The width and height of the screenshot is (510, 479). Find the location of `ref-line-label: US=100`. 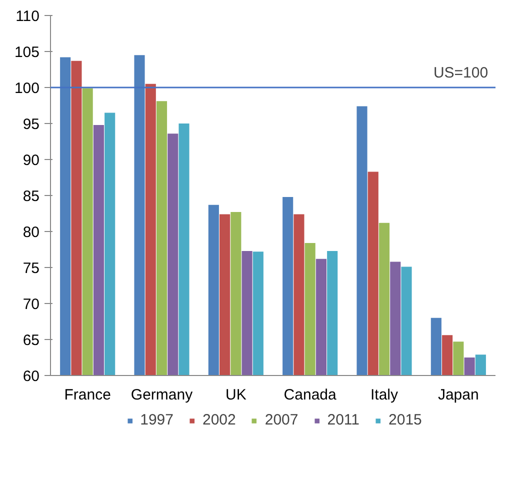

ref-line-label: US=100 is located at coordinates (460, 73).